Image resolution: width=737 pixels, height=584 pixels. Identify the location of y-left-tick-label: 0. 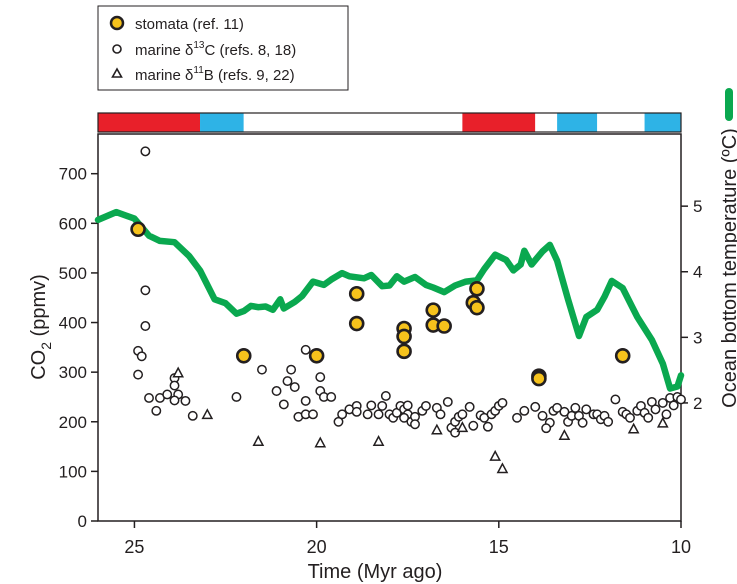
(82, 521).